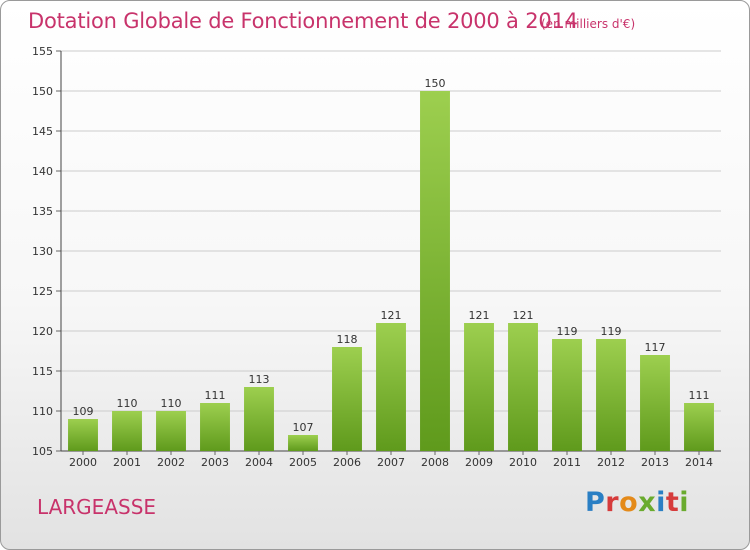  What do you see at coordinates (523, 462) in the screenshot?
I see `x-tick-label: 2010` at bounding box center [523, 462].